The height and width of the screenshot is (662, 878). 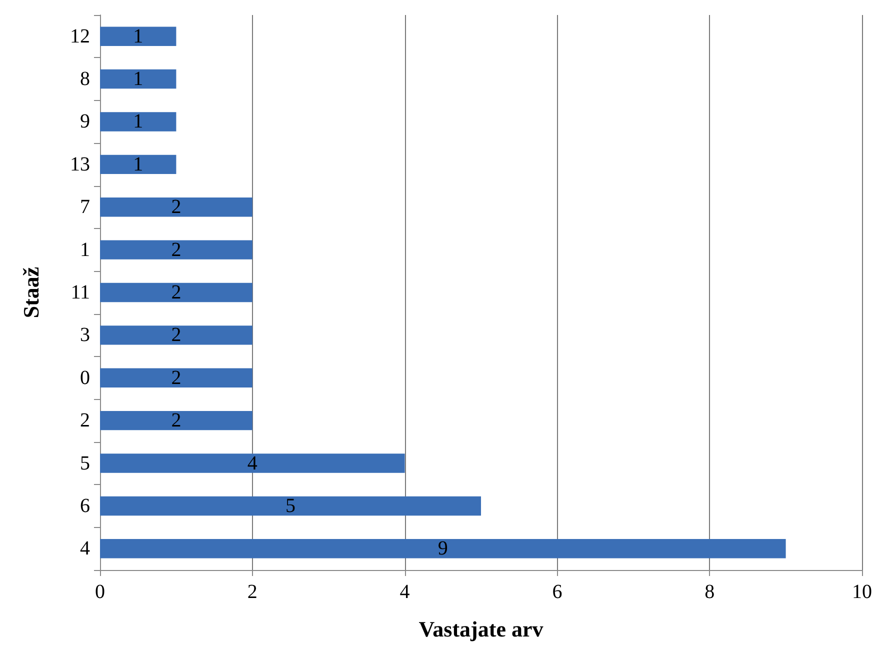 I want to click on y-tick-label: 1, so click(x=85, y=249).